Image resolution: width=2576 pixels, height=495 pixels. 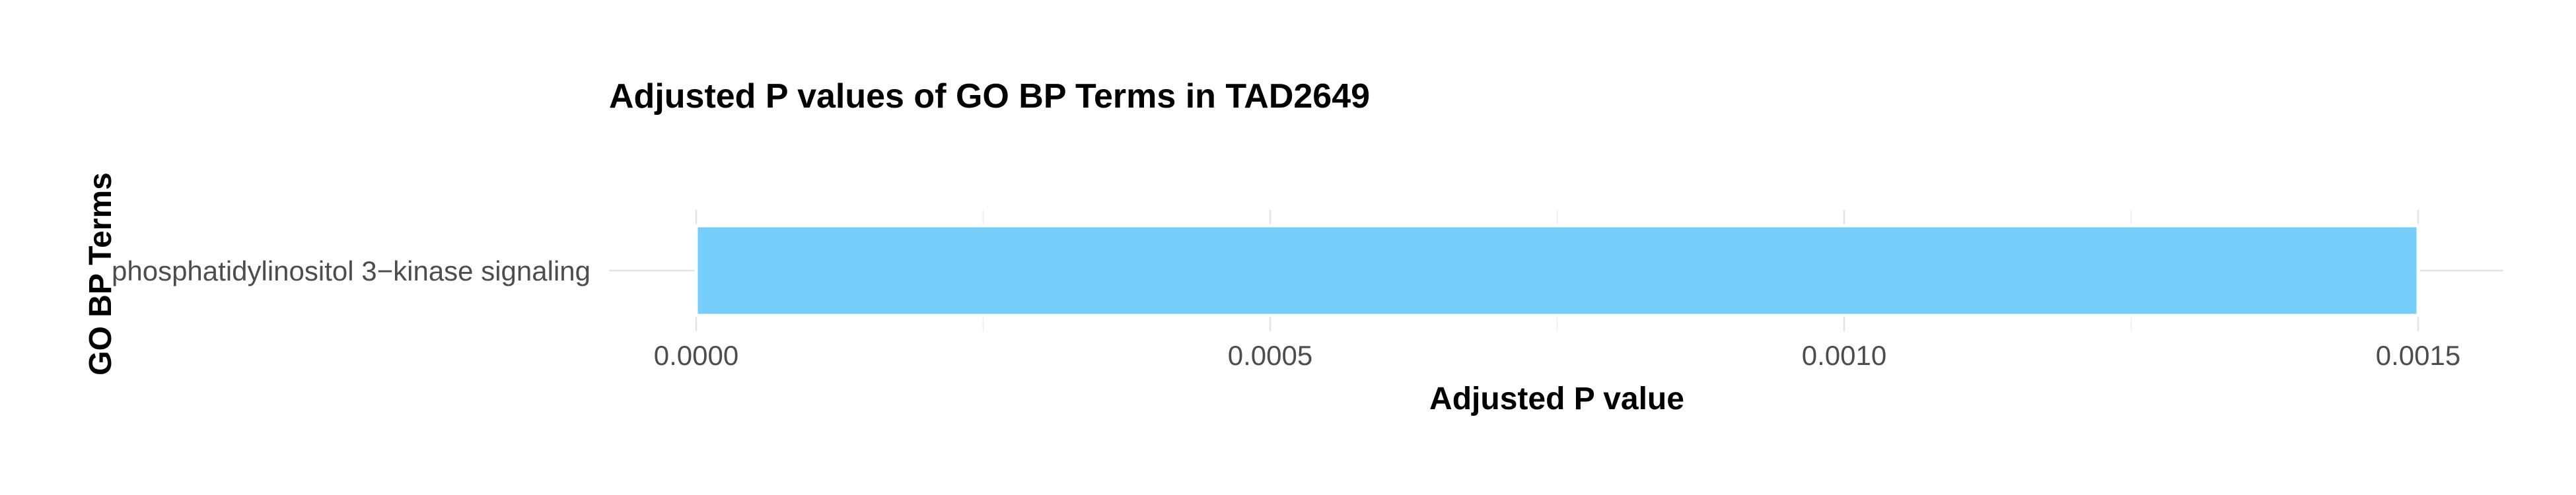 What do you see at coordinates (1270, 355) in the screenshot?
I see `x-tick-label-1: 0.0005` at bounding box center [1270, 355].